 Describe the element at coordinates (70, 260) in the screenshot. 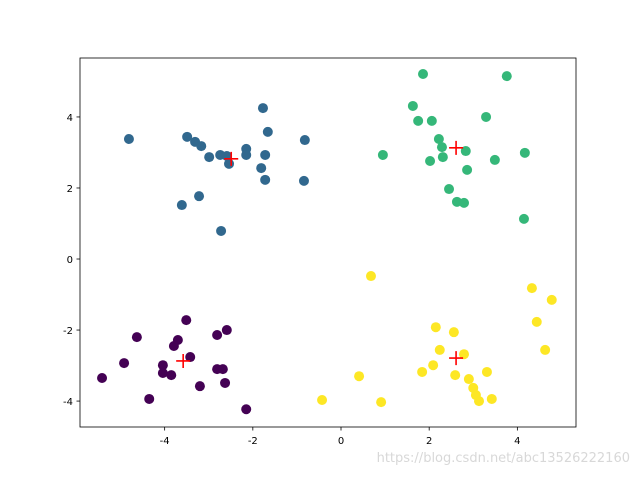

I see `y-tick-label: 0` at that location.